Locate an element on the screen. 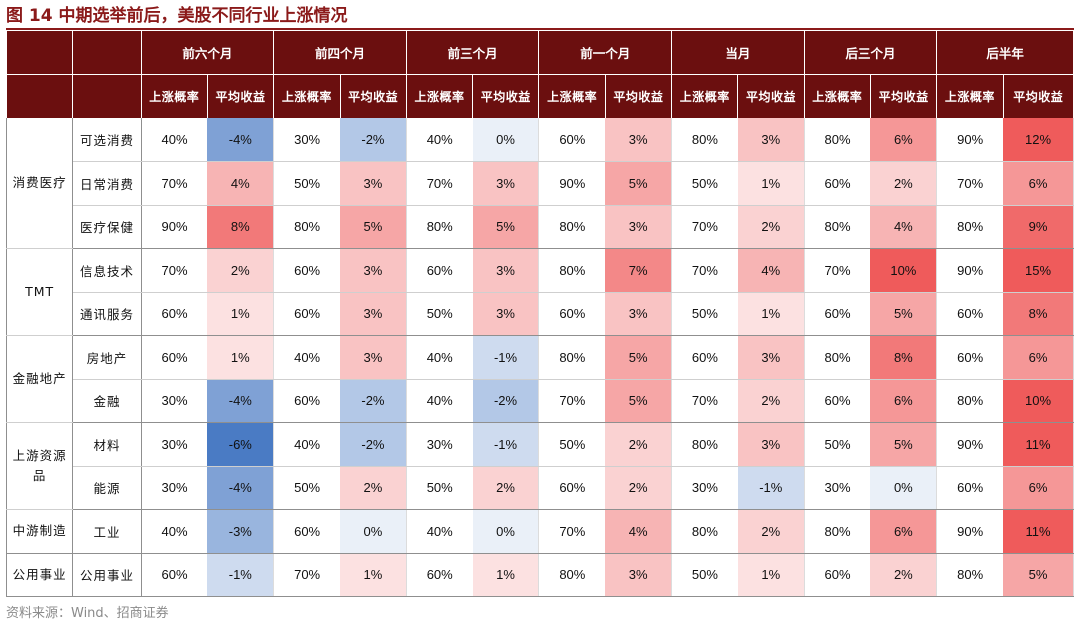  period-header: 后三个月 is located at coordinates (870, 52).